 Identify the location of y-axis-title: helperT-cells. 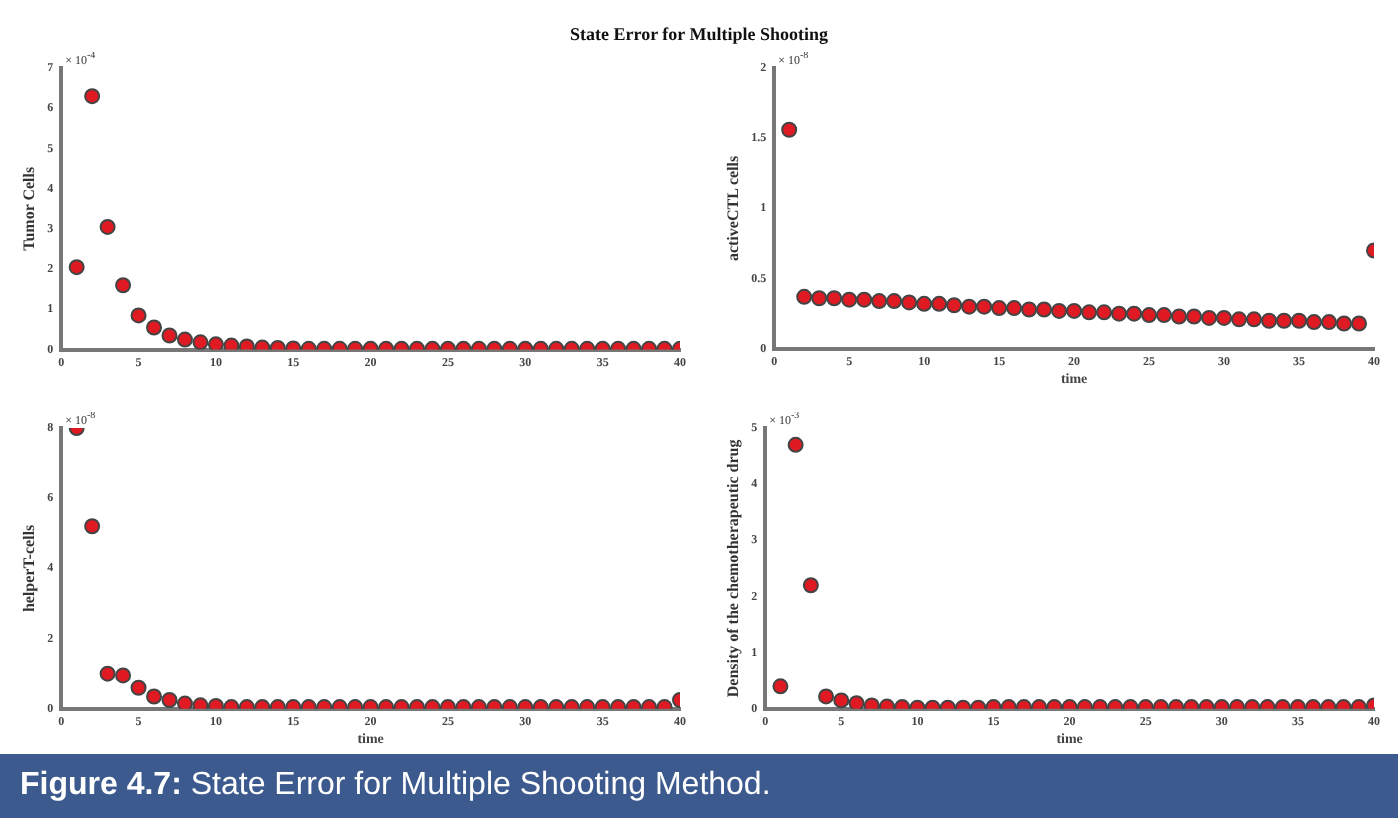
(28, 568).